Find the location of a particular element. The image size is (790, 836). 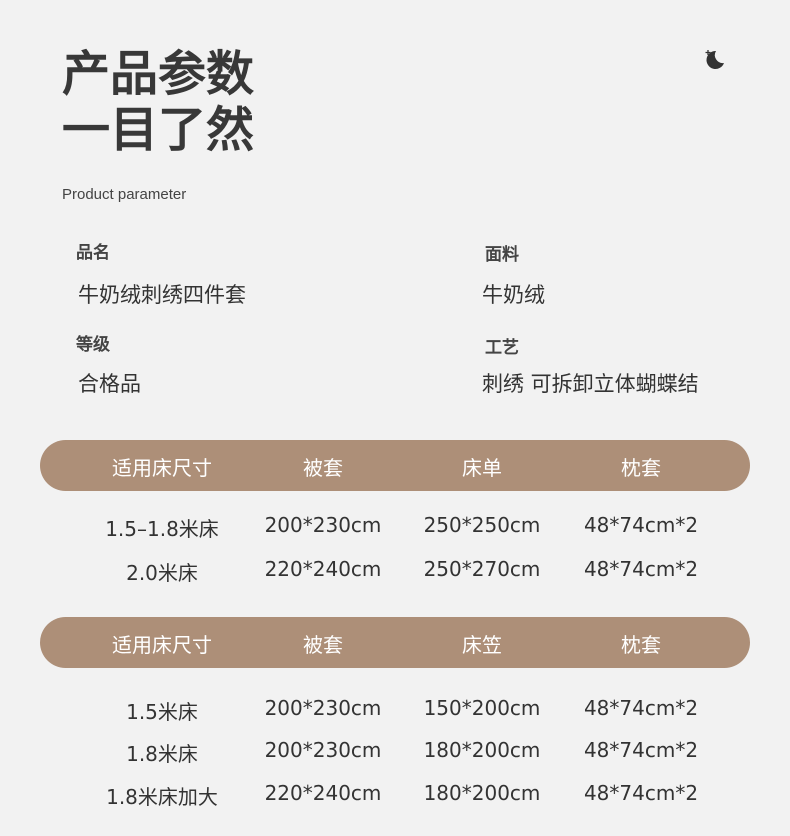

spec-value-craft: 刺绣 可拆卸立体蝴蝶结 is located at coordinates (590, 384).